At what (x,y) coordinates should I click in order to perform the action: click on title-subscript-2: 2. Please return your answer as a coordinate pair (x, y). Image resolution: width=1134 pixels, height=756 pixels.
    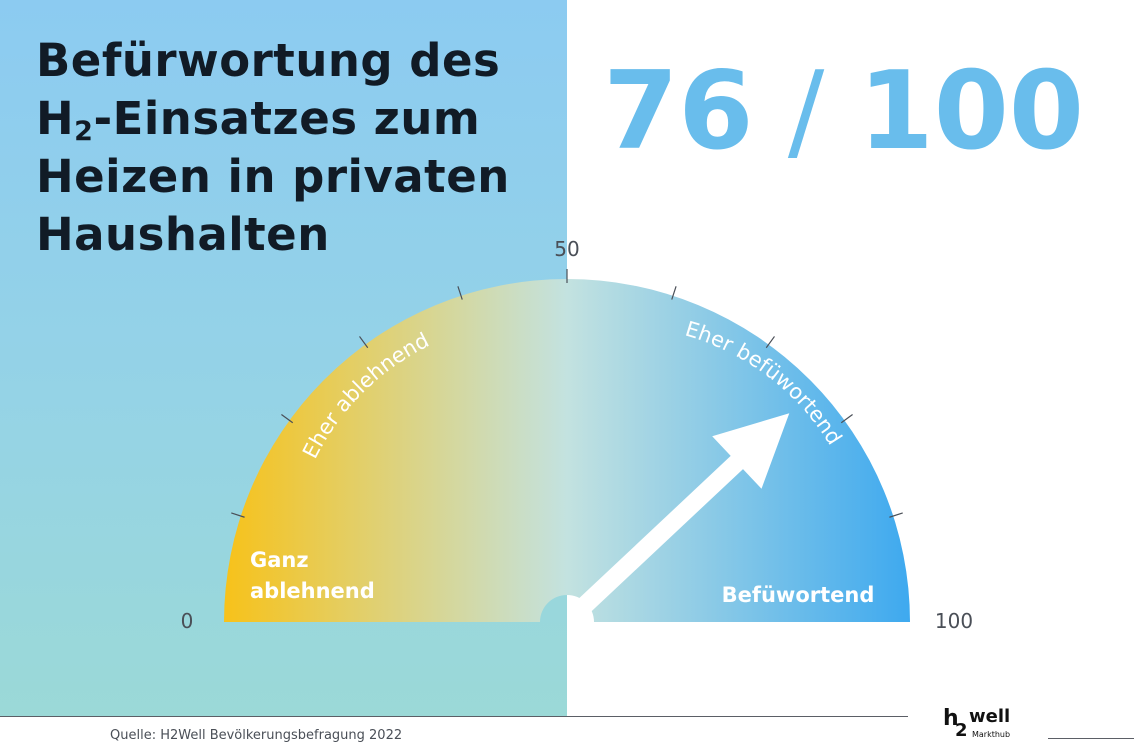
    Looking at the image, I should click on (84, 131).